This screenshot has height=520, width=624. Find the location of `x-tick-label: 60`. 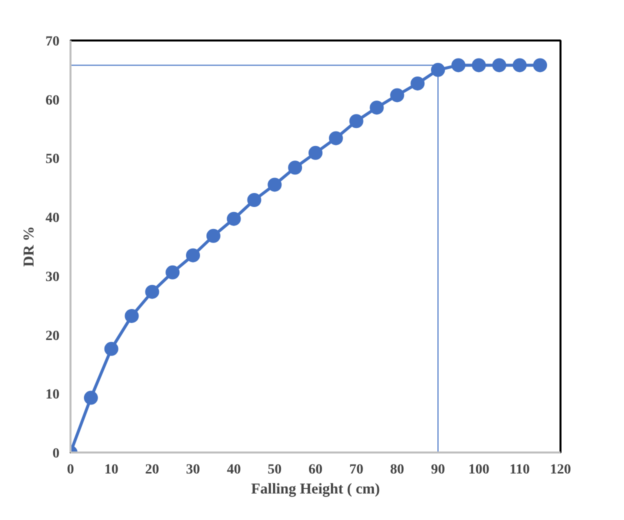

x-tick-label: 60 is located at coordinates (315, 470).